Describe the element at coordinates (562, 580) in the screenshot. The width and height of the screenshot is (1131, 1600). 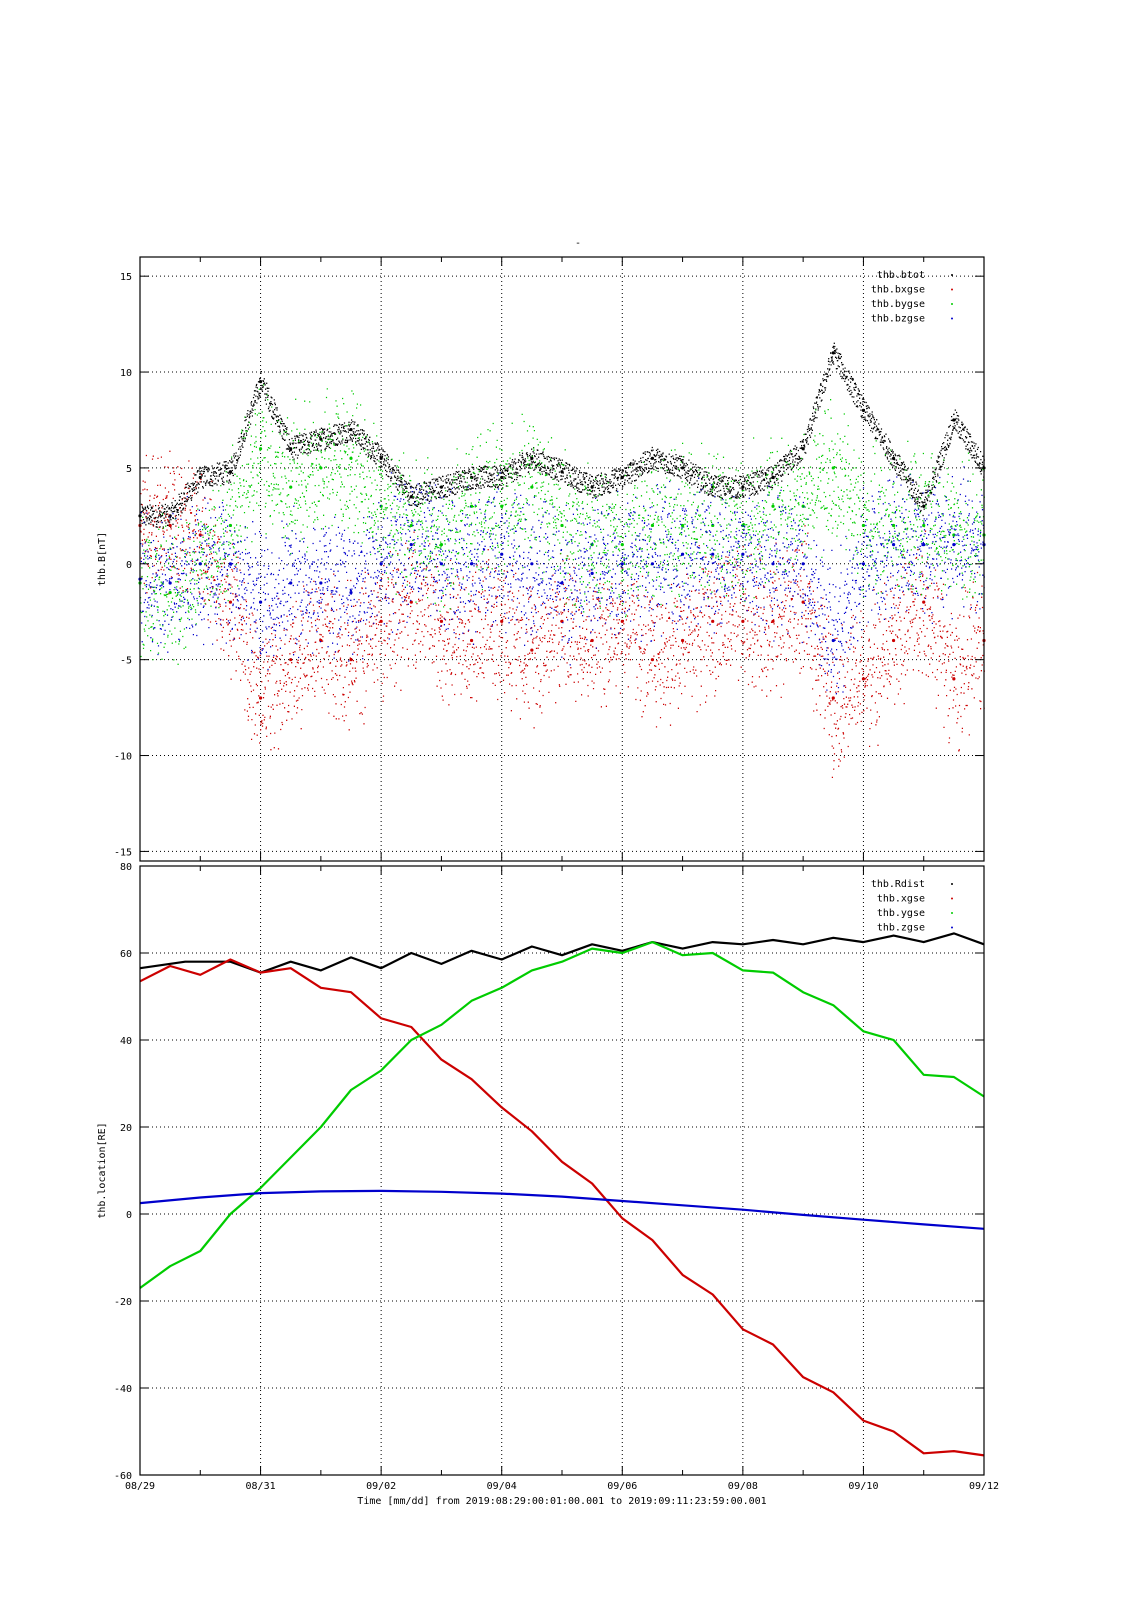
I see `series-thb.bzgse` at that location.